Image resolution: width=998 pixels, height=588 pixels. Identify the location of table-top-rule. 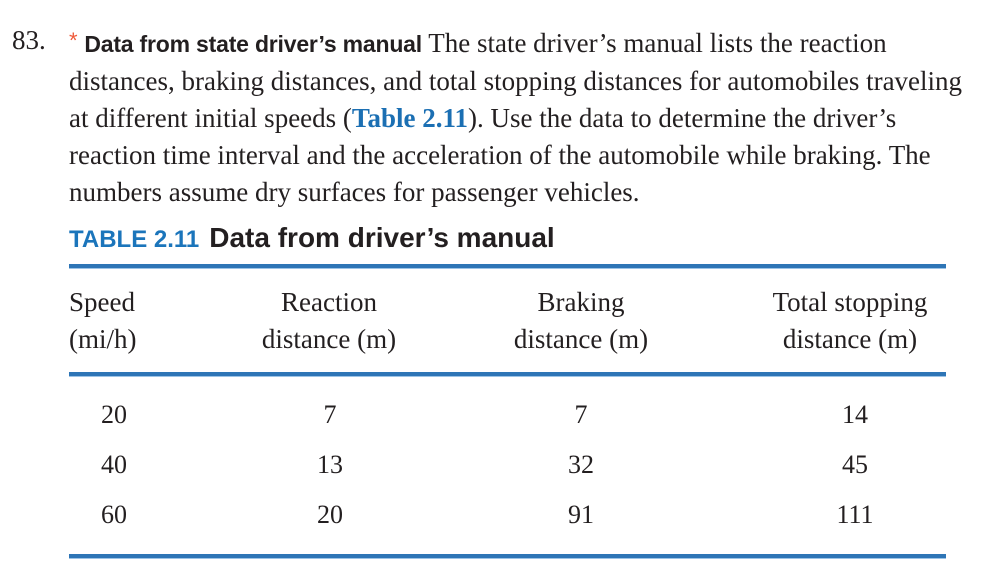
(507, 266).